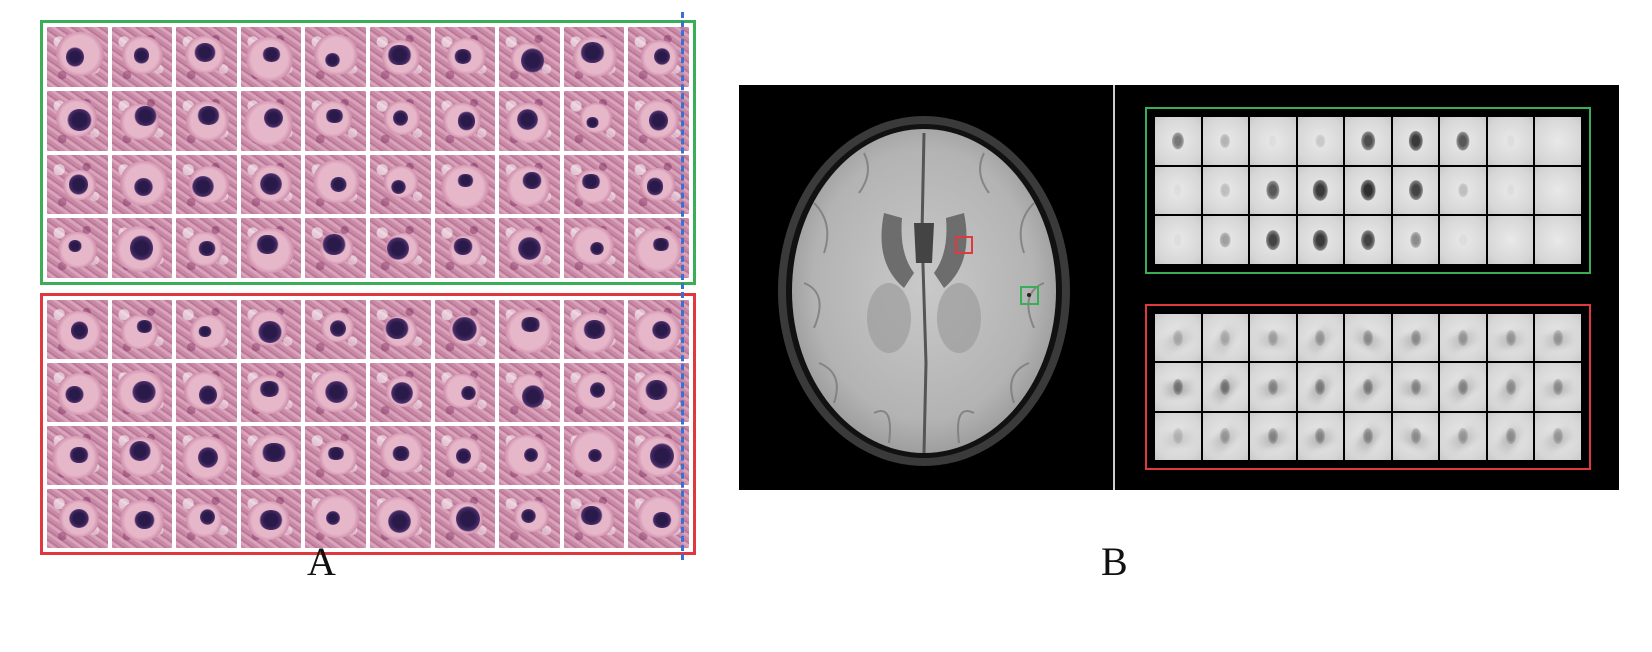 Image resolution: width=1652 pixels, height=652 pixels. Describe the element at coordinates (368, 424) in the screenshot. I see `tile-grid` at that location.